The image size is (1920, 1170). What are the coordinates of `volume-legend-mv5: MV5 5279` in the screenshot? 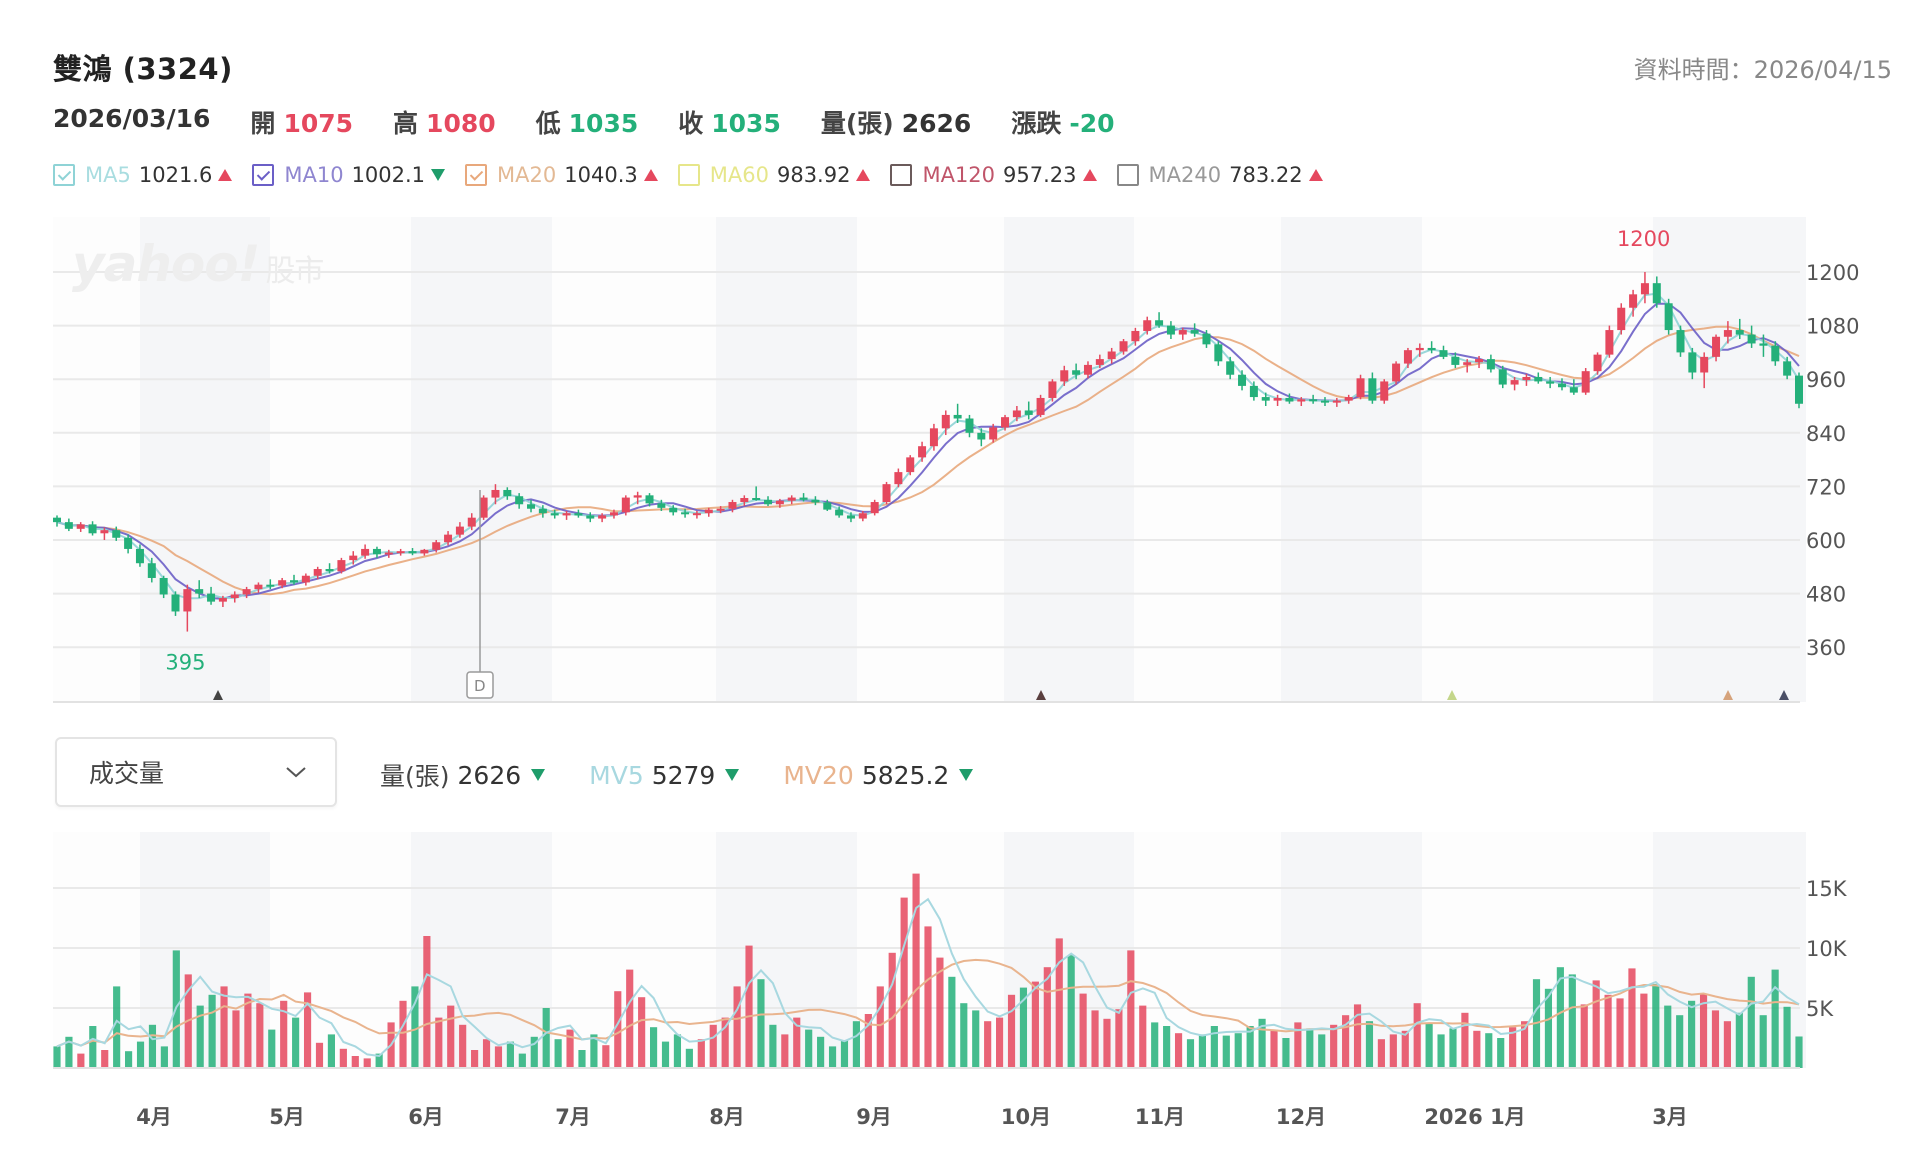 It's located at (664, 775).